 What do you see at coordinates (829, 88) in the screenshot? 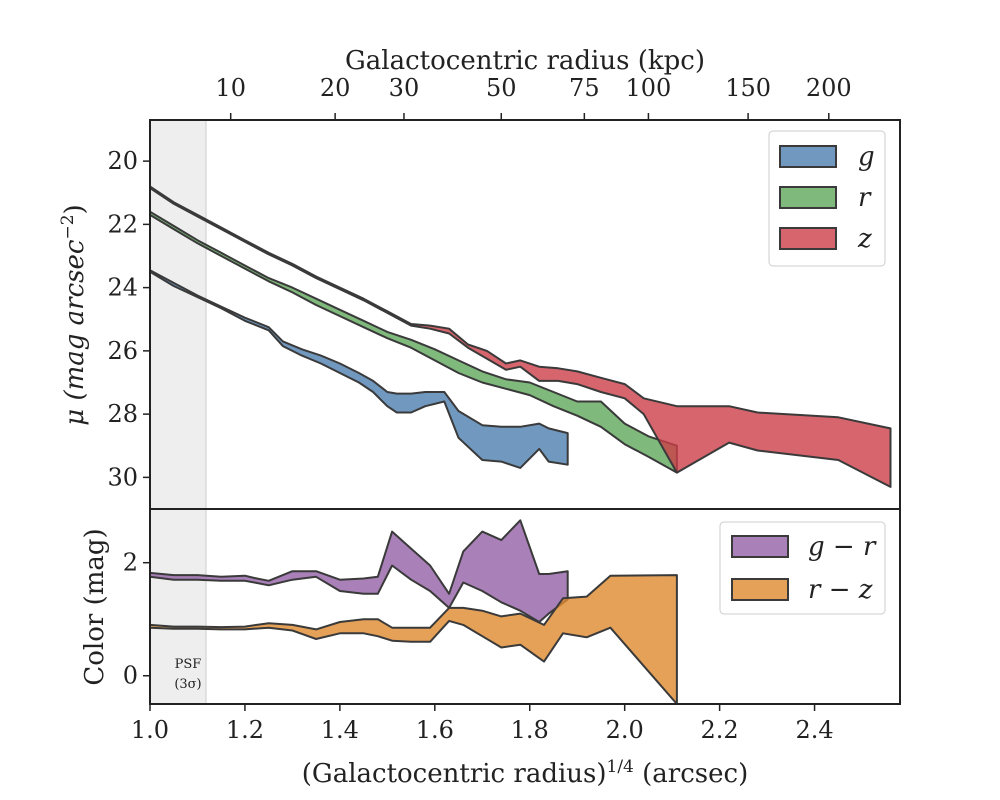
I see `top-x-tick-label: 200` at bounding box center [829, 88].